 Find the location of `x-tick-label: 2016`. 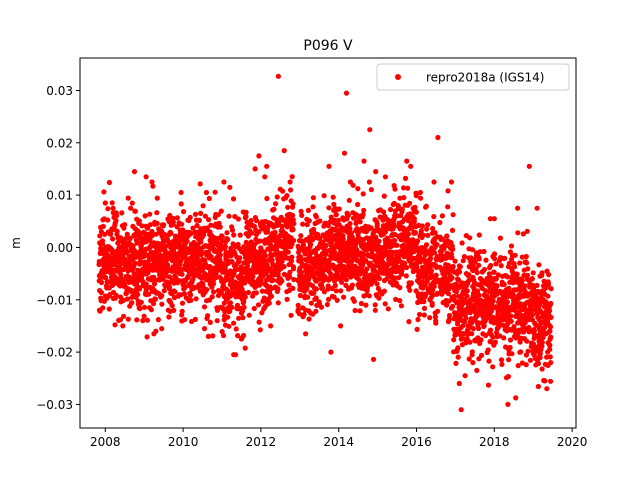

x-tick-label: 2016 is located at coordinates (416, 442).